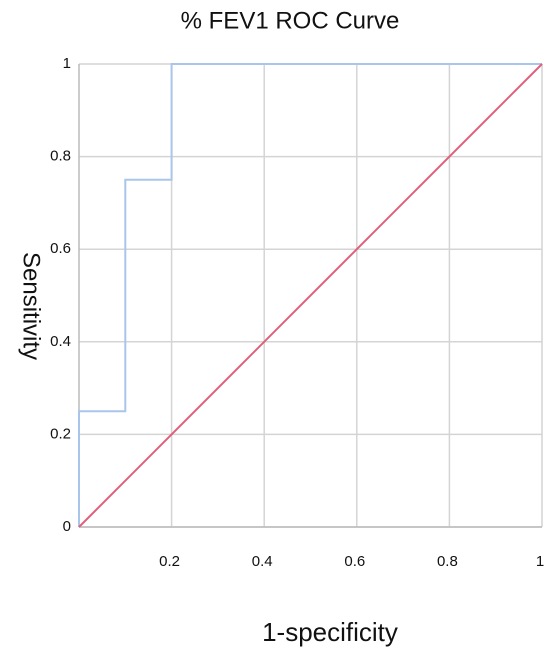  Describe the element at coordinates (60, 341) in the screenshot. I see `y-tick-label: 0.4` at that location.